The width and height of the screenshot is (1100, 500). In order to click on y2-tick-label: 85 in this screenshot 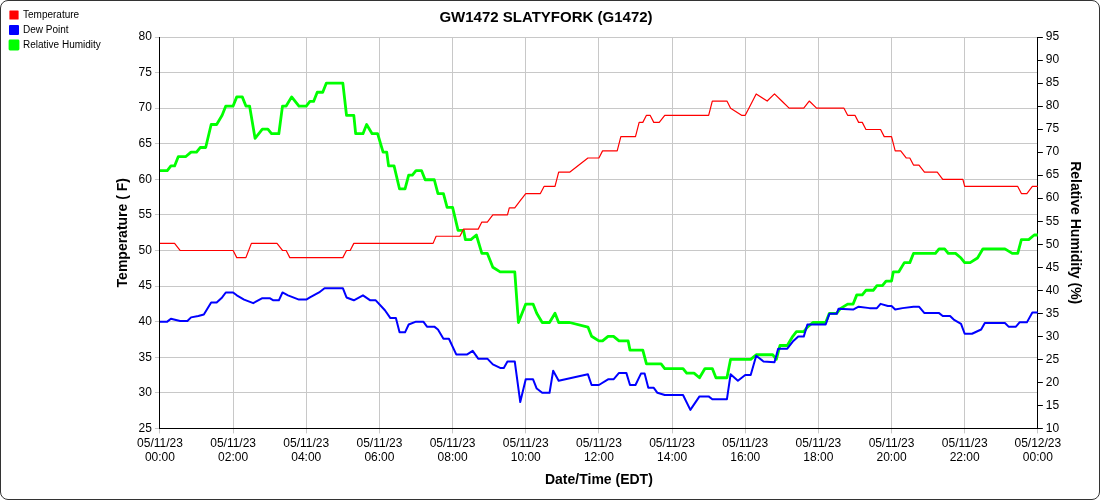, I will do `click(1052, 82)`.